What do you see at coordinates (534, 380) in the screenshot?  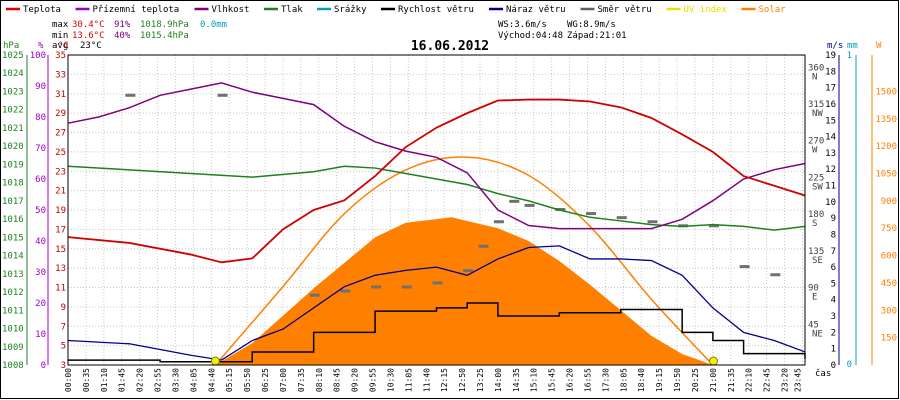 I see `time-label-26: 15:10` at bounding box center [534, 380].